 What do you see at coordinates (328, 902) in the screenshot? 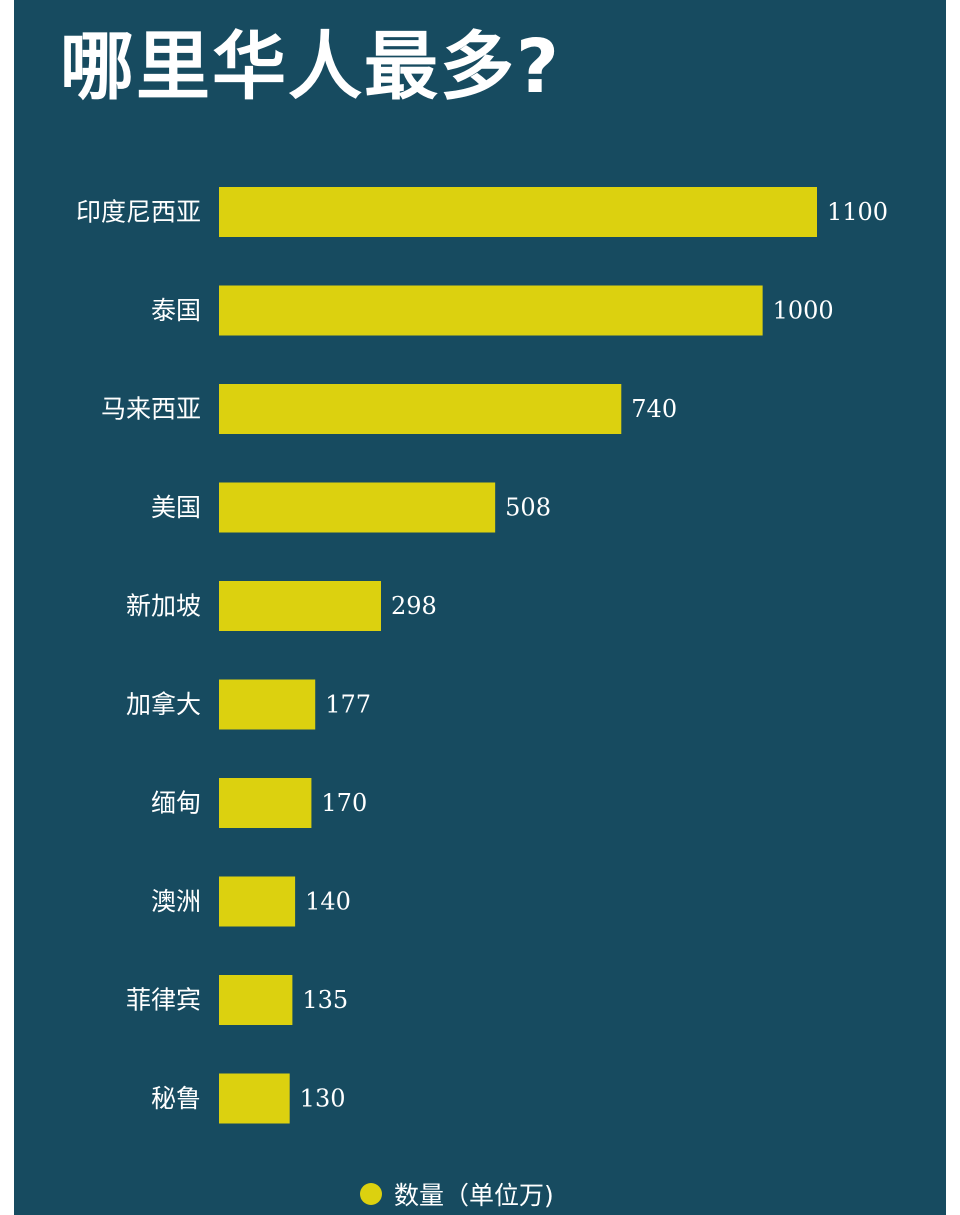
I see `value-label: 140` at bounding box center [328, 902].